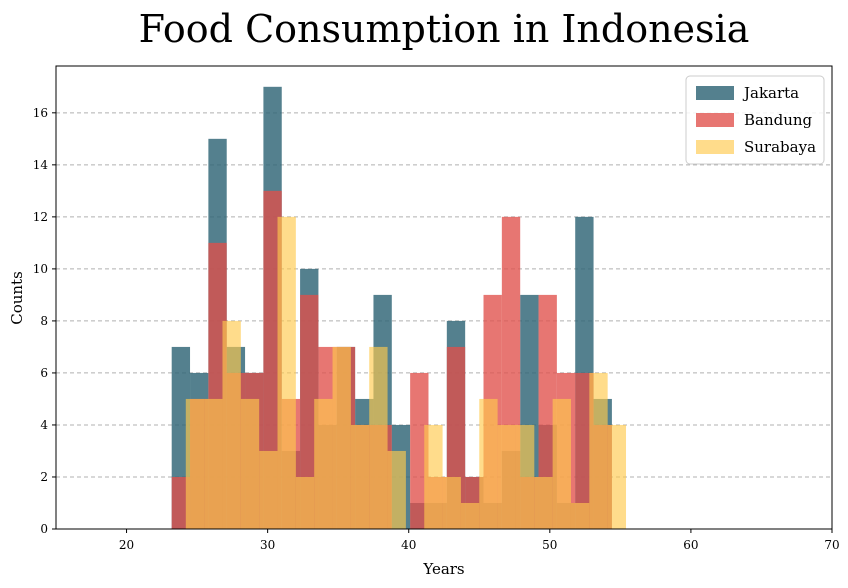 Image resolution: width=848 pixels, height=588 pixels. Describe the element at coordinates (443, 569) in the screenshot. I see `x-axis-label: Years` at that location.